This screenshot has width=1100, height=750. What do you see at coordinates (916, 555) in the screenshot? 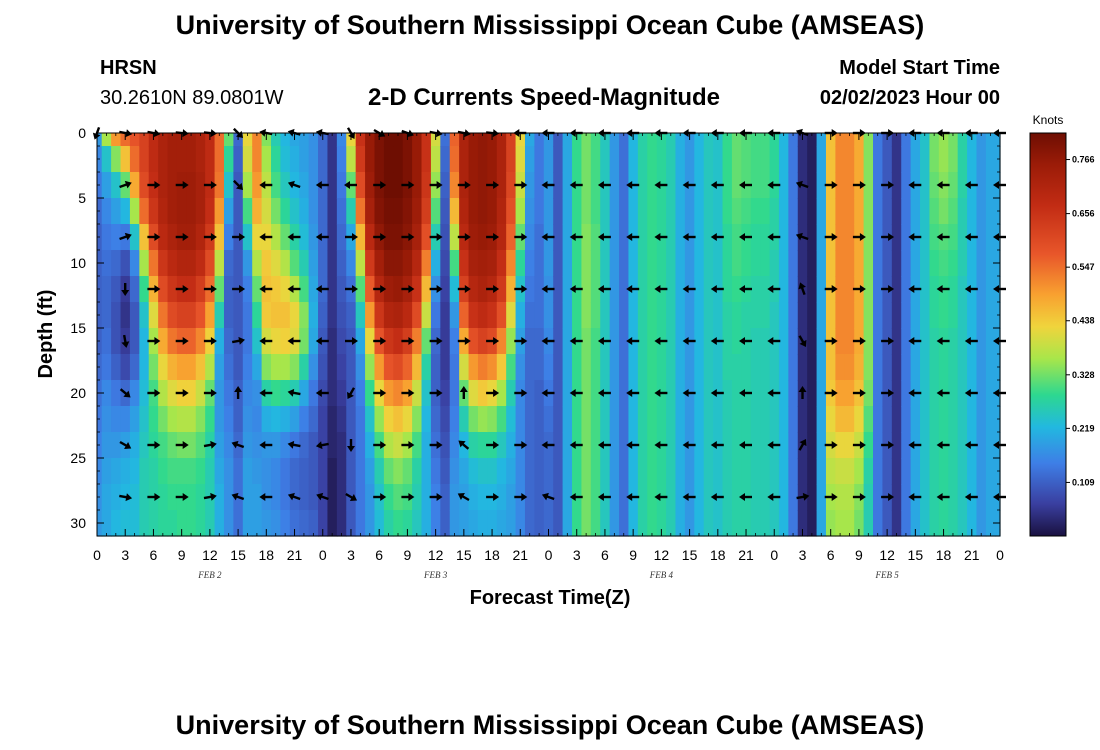
I see `x-tick-label: 15` at bounding box center [916, 555].